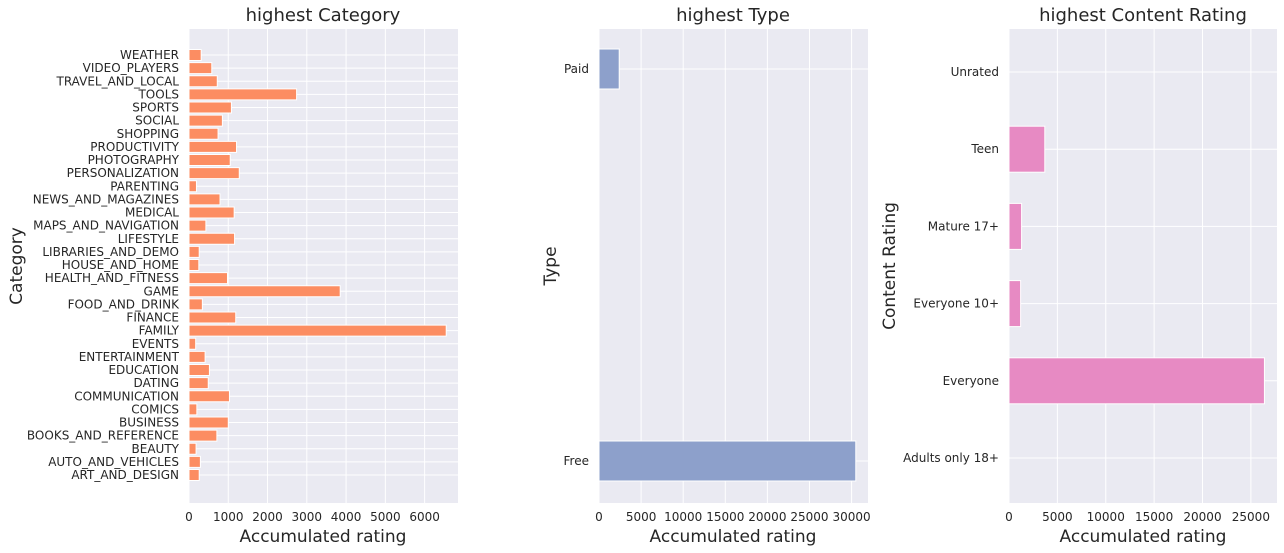 This screenshot has height=553, width=1284. Describe the element at coordinates (424, 517) in the screenshot. I see `x-tick-label: 6000` at that location.